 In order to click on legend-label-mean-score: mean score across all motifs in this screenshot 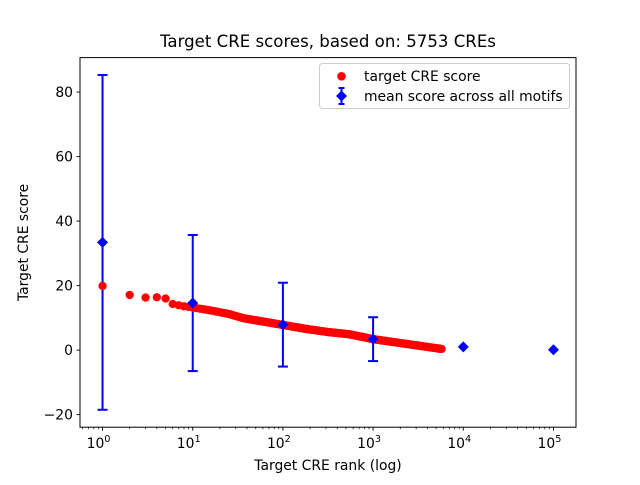, I will do `click(463, 97)`.